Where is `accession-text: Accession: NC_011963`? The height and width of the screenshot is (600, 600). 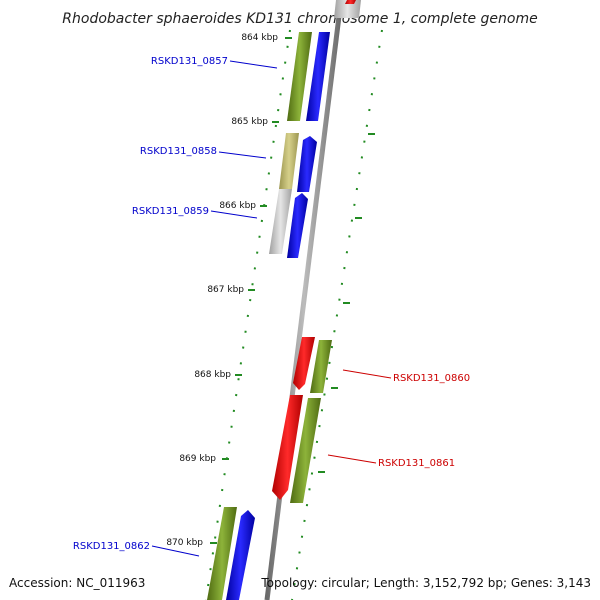 accession-text: Accession: NC_011963 is located at coordinates (77, 583).